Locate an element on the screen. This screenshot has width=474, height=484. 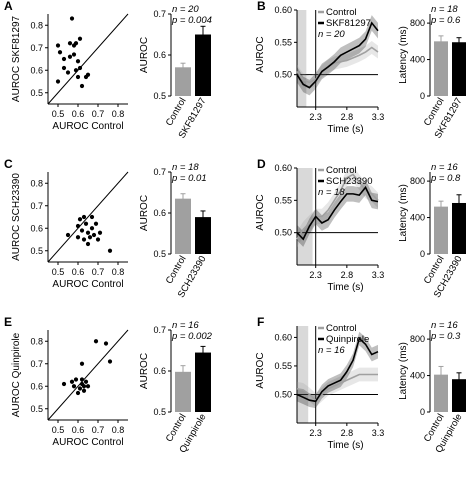
stat-n: n = 18 is located at coordinates (331, 192).